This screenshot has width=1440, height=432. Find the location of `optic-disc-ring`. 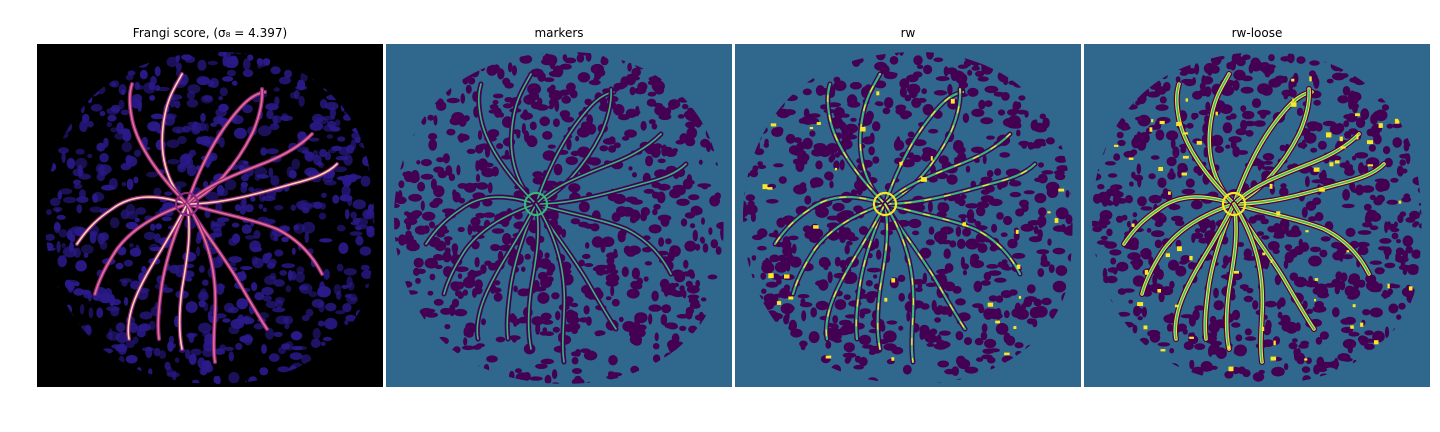

optic-disc-ring is located at coordinates (187, 204).